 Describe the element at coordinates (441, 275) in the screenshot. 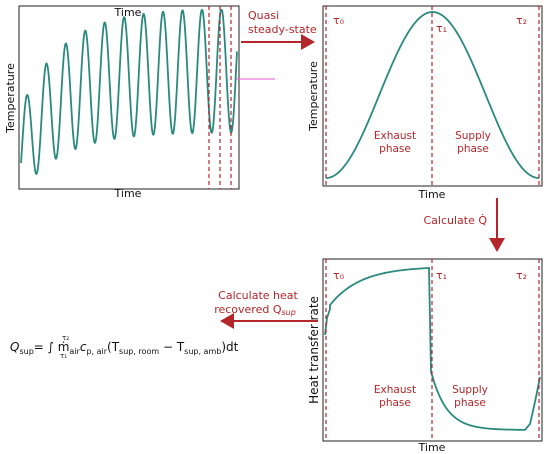

I see `rb-tau1-label: τ₁` at that location.